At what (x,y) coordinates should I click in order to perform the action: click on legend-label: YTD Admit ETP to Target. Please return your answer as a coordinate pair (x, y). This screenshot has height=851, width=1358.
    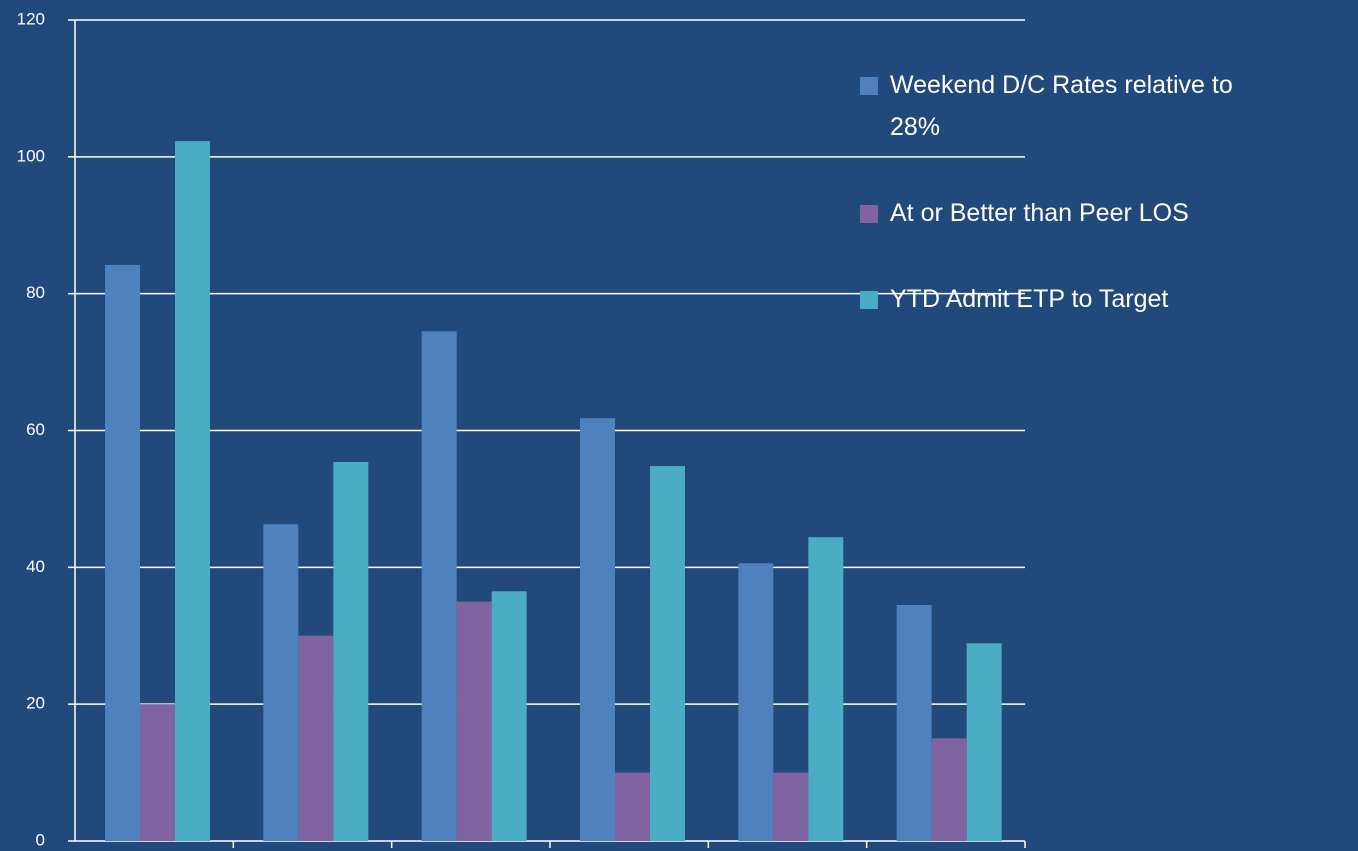
    Looking at the image, I should click on (1029, 299).